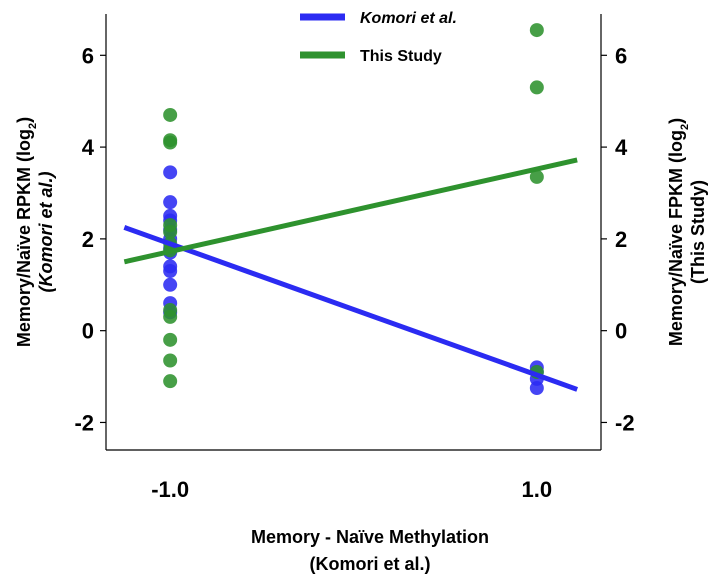 The width and height of the screenshot is (716, 582). Describe the element at coordinates (621, 239) in the screenshot. I see `right-tick-label: 2` at that location.